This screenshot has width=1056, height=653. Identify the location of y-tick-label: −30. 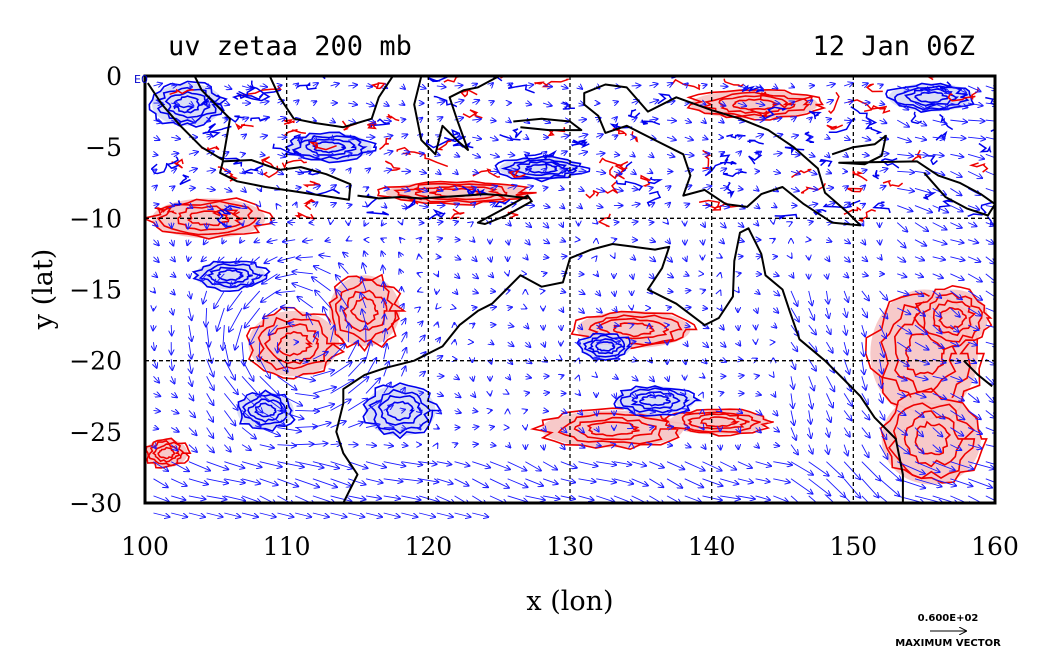
(95, 503).